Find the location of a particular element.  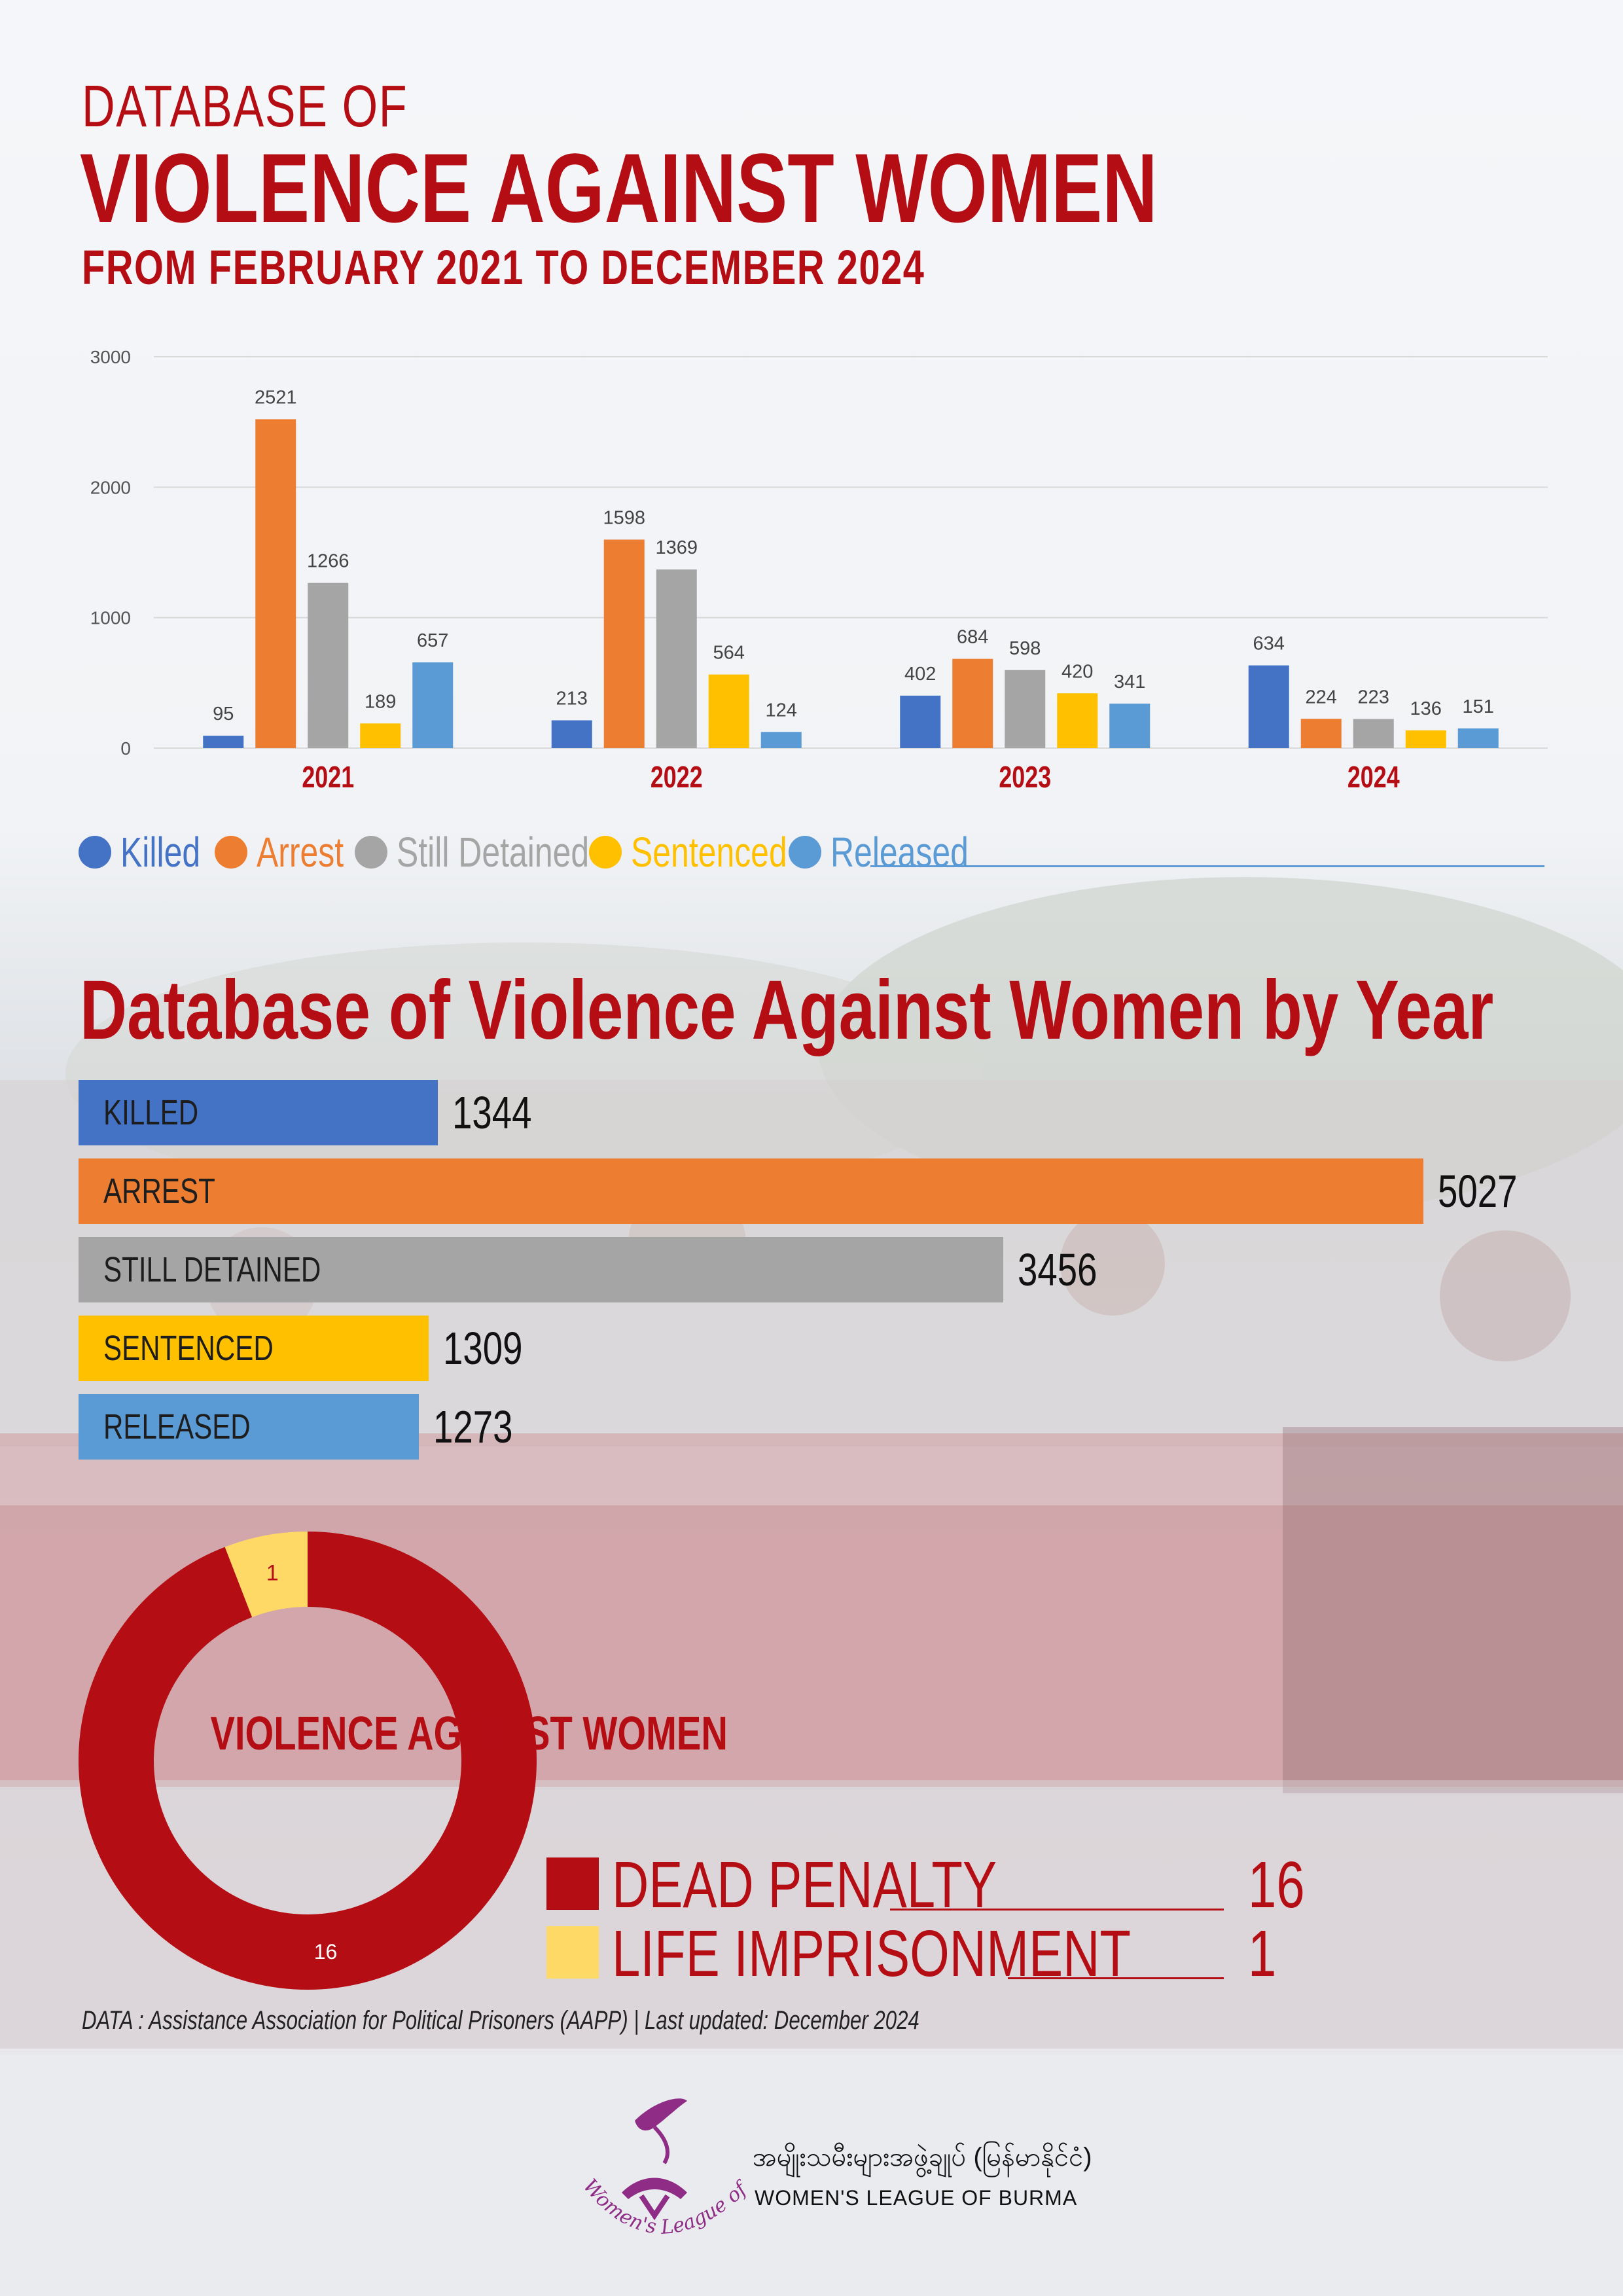

data-label-killed-2022: 213 is located at coordinates (572, 699).